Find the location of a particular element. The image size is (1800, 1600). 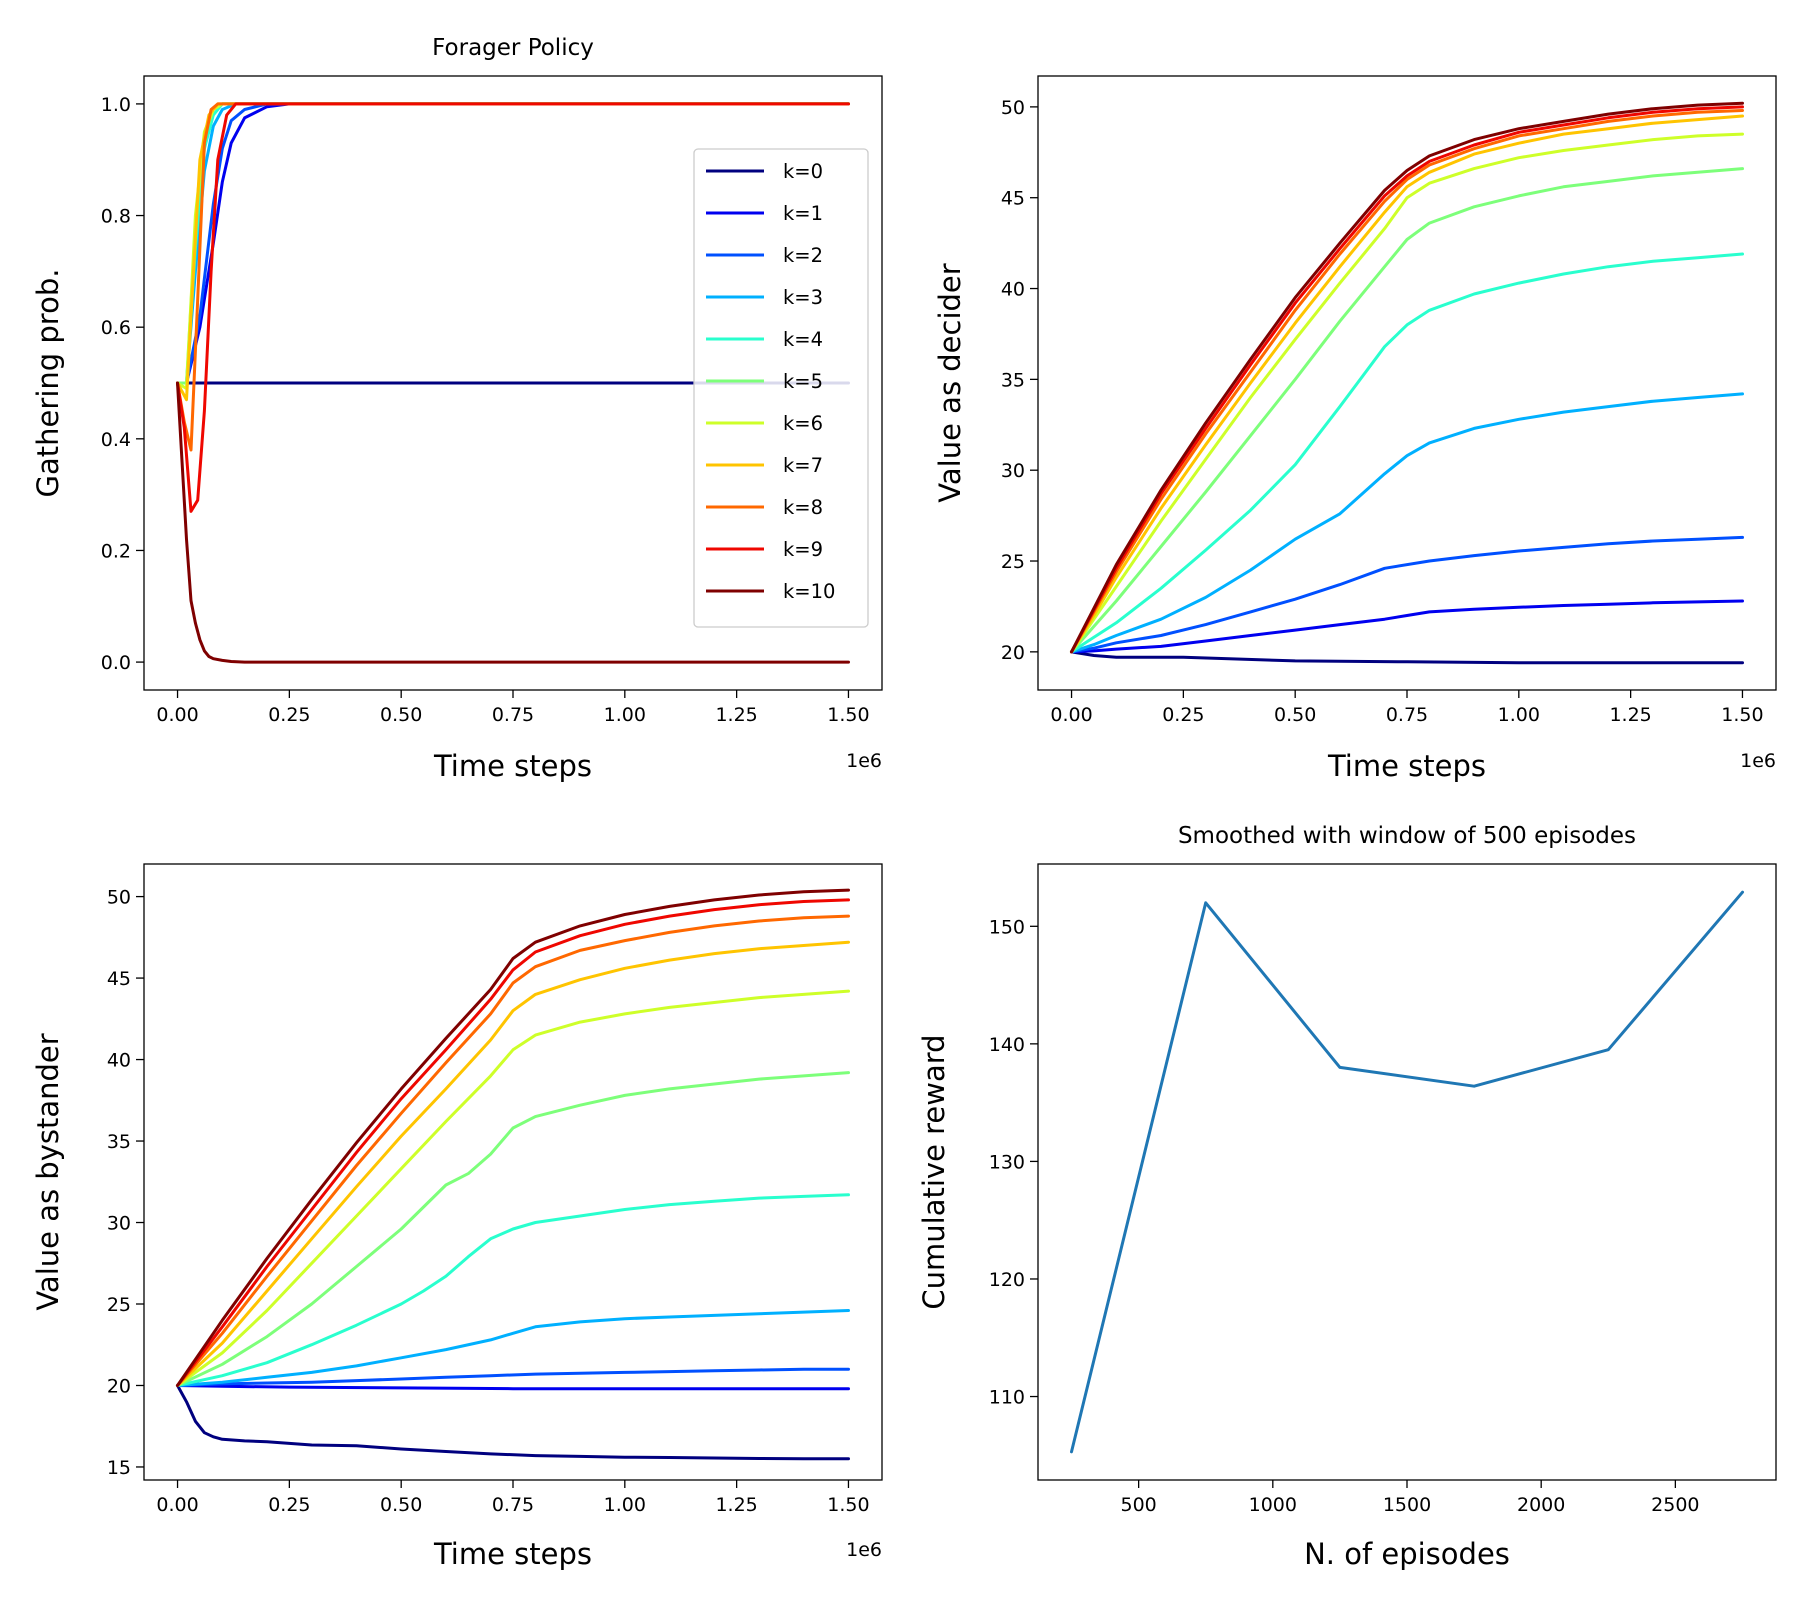

legend-label: k=0 is located at coordinates (803, 171).